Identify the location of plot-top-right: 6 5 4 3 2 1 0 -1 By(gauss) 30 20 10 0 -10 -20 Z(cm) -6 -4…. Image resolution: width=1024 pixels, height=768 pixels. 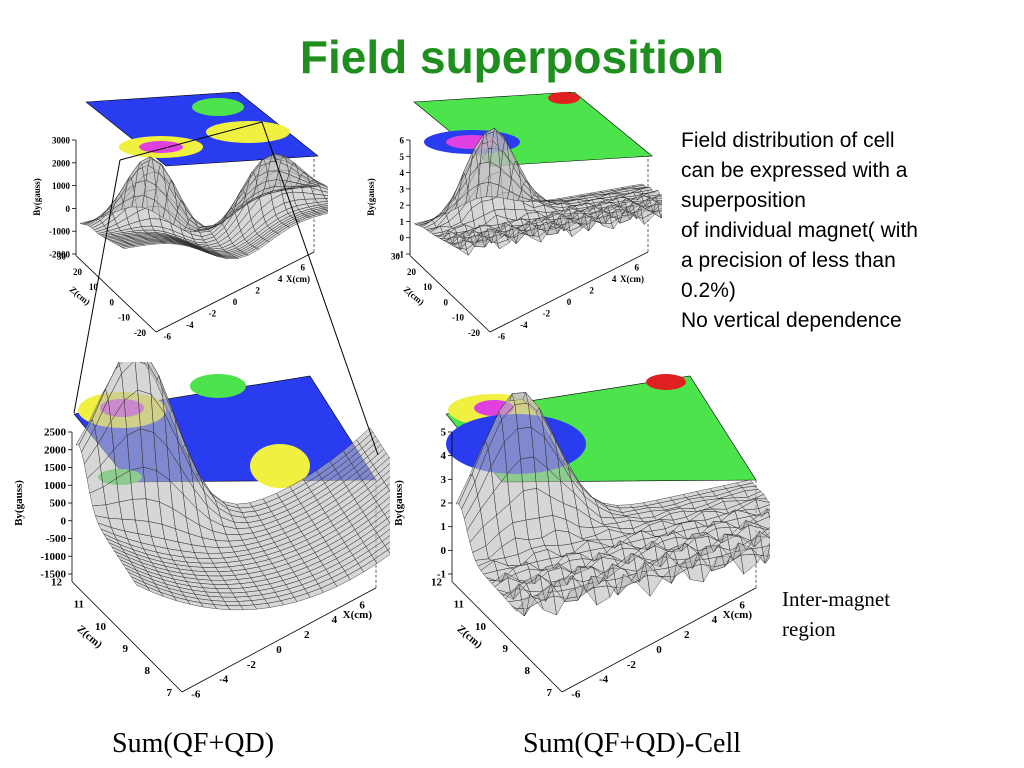
(512, 224).